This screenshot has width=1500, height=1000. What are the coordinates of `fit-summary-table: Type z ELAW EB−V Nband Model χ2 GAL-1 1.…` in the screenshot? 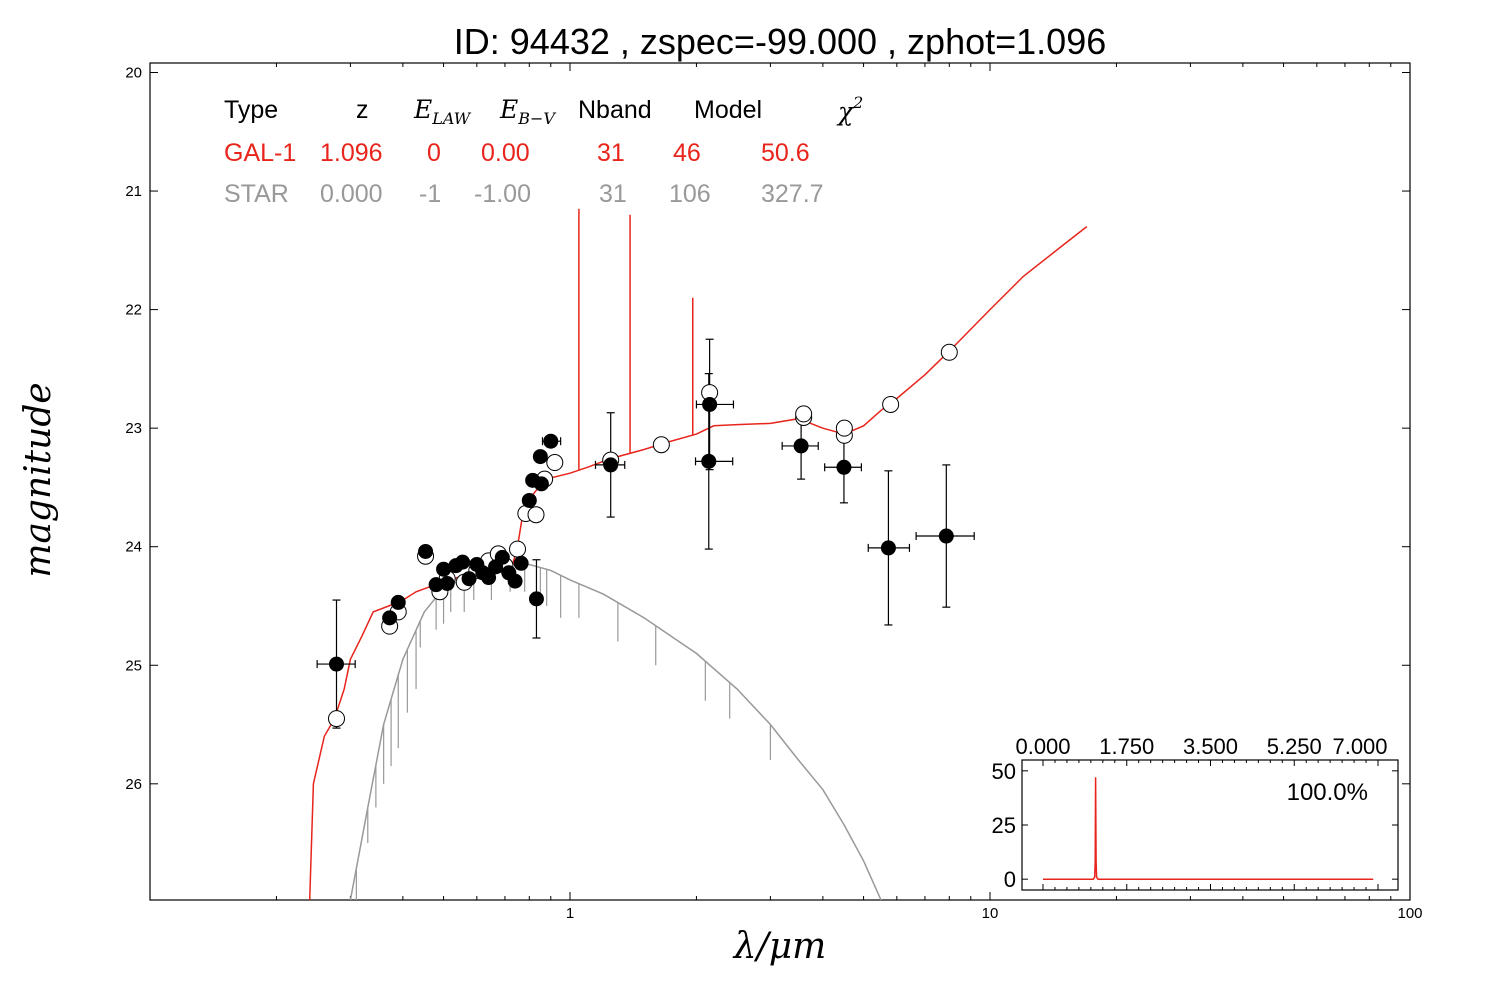 It's located at (543, 150).